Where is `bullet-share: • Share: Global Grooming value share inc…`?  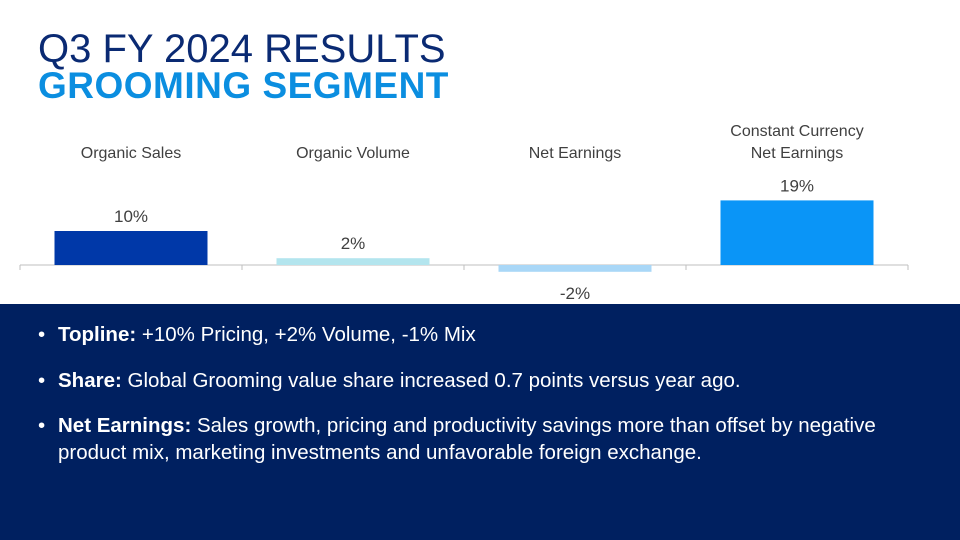 bullet-share: • Share: Global Grooming value share inc… is located at coordinates (483, 380).